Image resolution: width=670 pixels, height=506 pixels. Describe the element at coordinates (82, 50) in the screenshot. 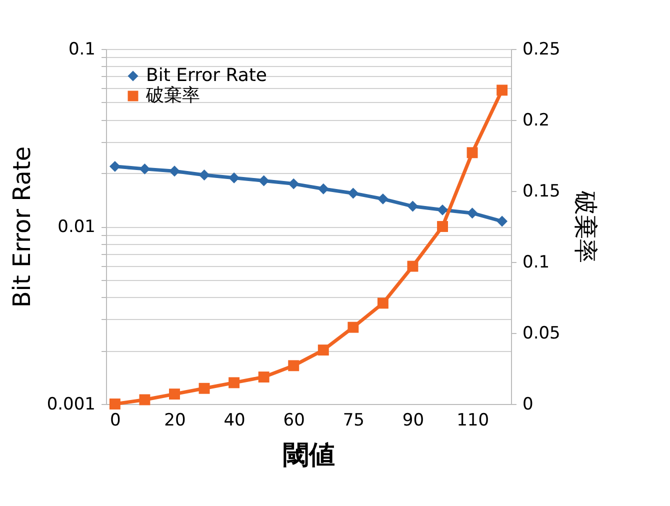

I see `y-tick-label: 0.1` at that location.